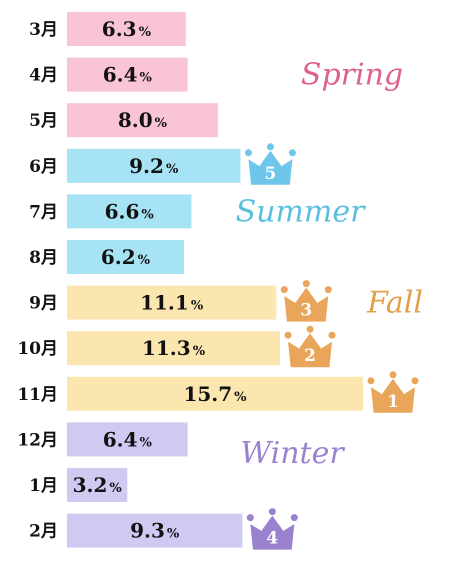  I want to click on rank-number: 3, so click(306, 311).